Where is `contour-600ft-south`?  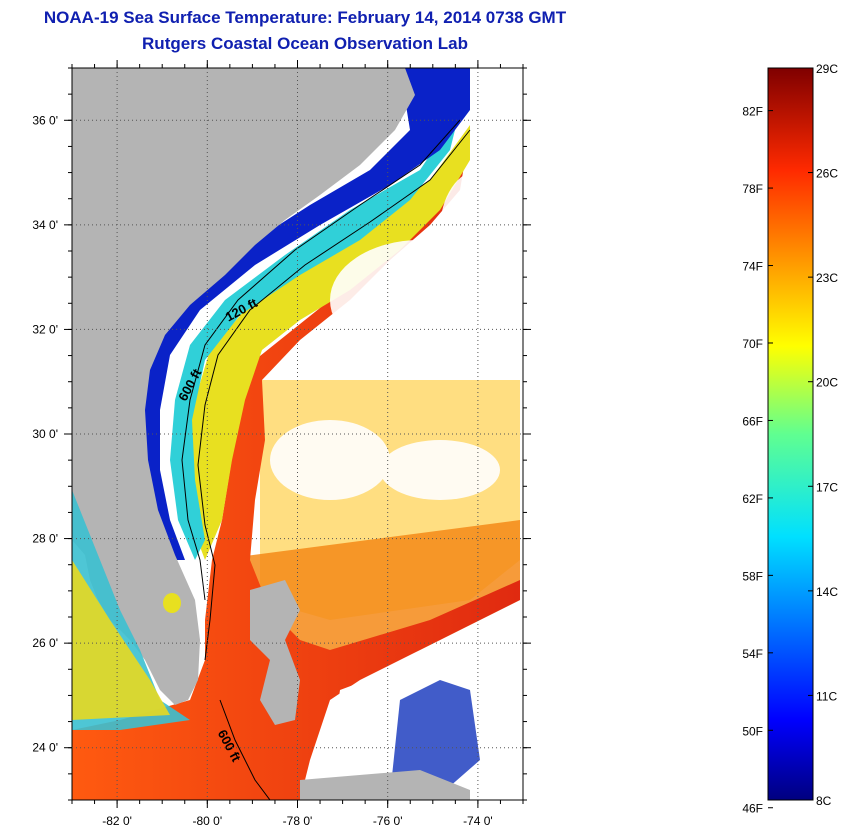 contour-600ft-south is located at coordinates (245, 749).